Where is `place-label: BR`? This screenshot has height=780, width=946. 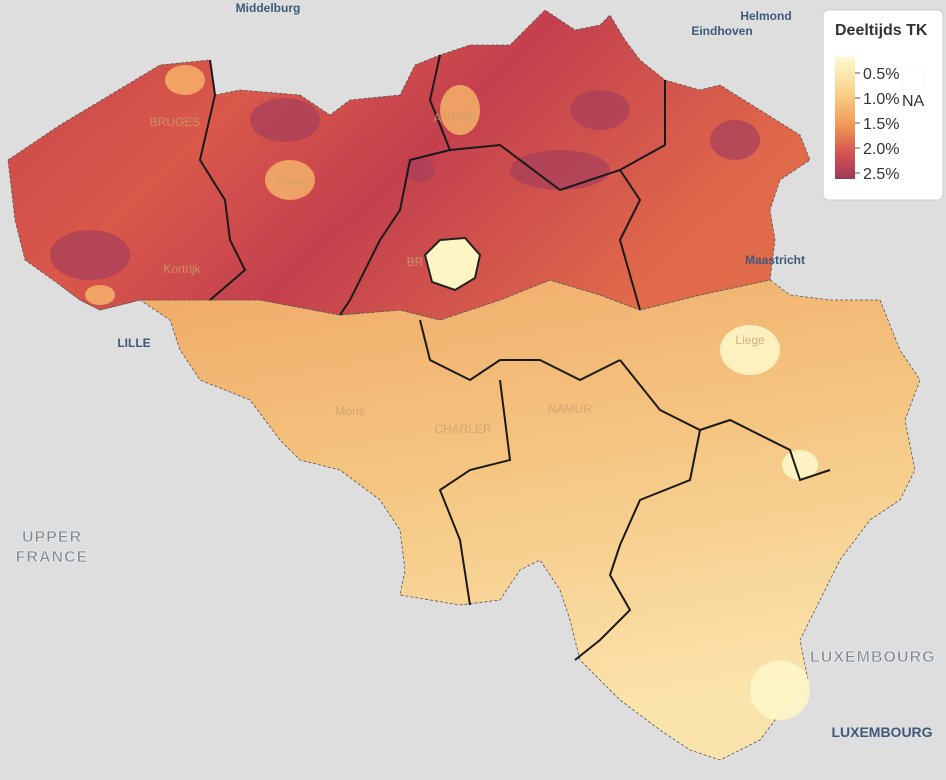 place-label: BR is located at coordinates (415, 262).